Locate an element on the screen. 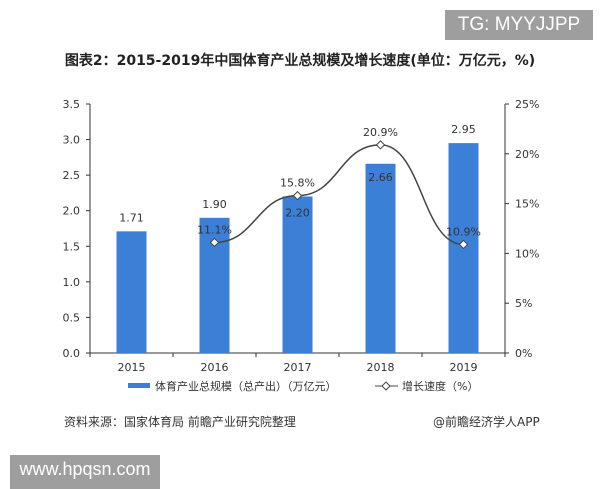 The width and height of the screenshot is (600, 489). right-tick-label: 20% is located at coordinates (527, 154).